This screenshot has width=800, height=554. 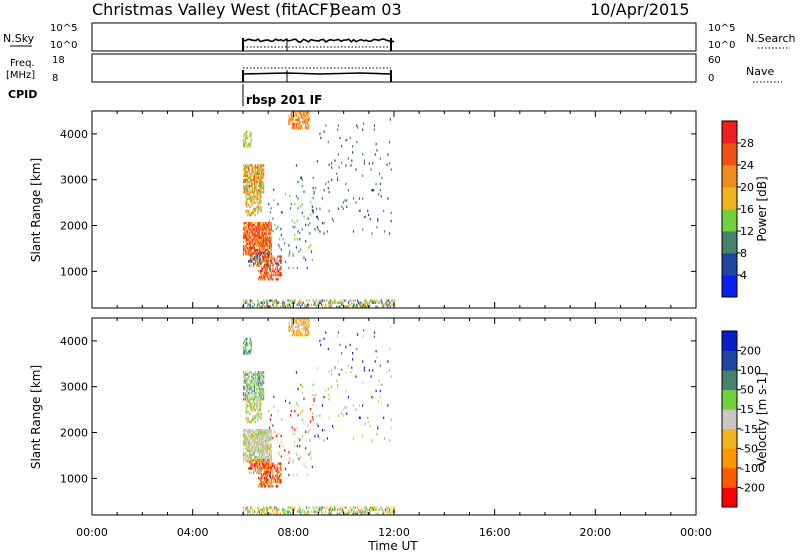 What do you see at coordinates (74, 271) in the screenshot?
I see `power-ytick-label: 1000` at bounding box center [74, 271].